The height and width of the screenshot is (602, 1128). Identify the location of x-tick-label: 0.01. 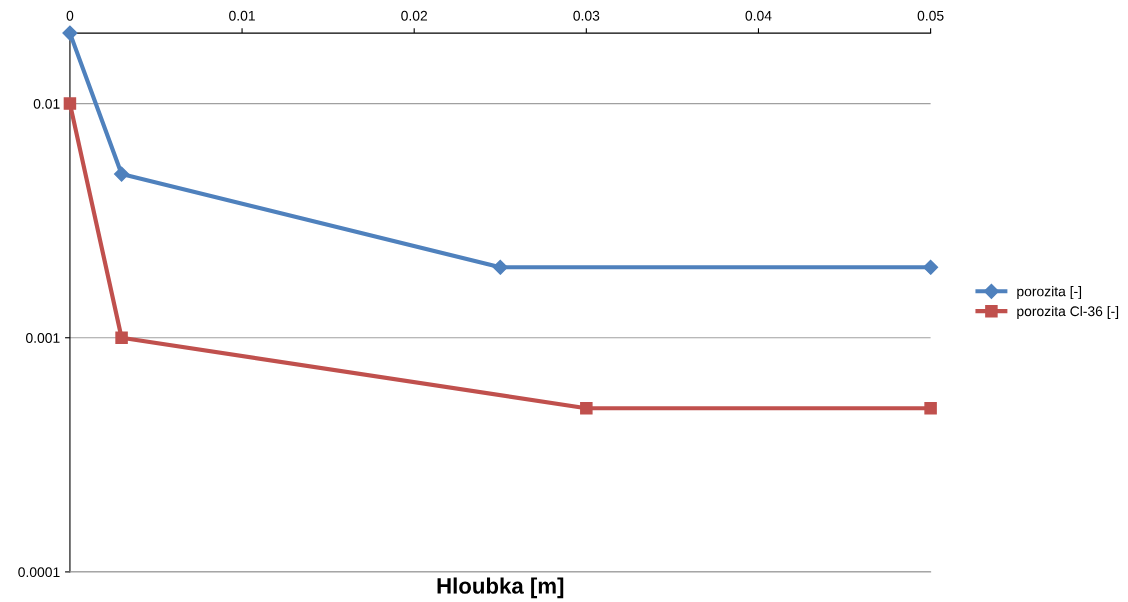
(242, 15).